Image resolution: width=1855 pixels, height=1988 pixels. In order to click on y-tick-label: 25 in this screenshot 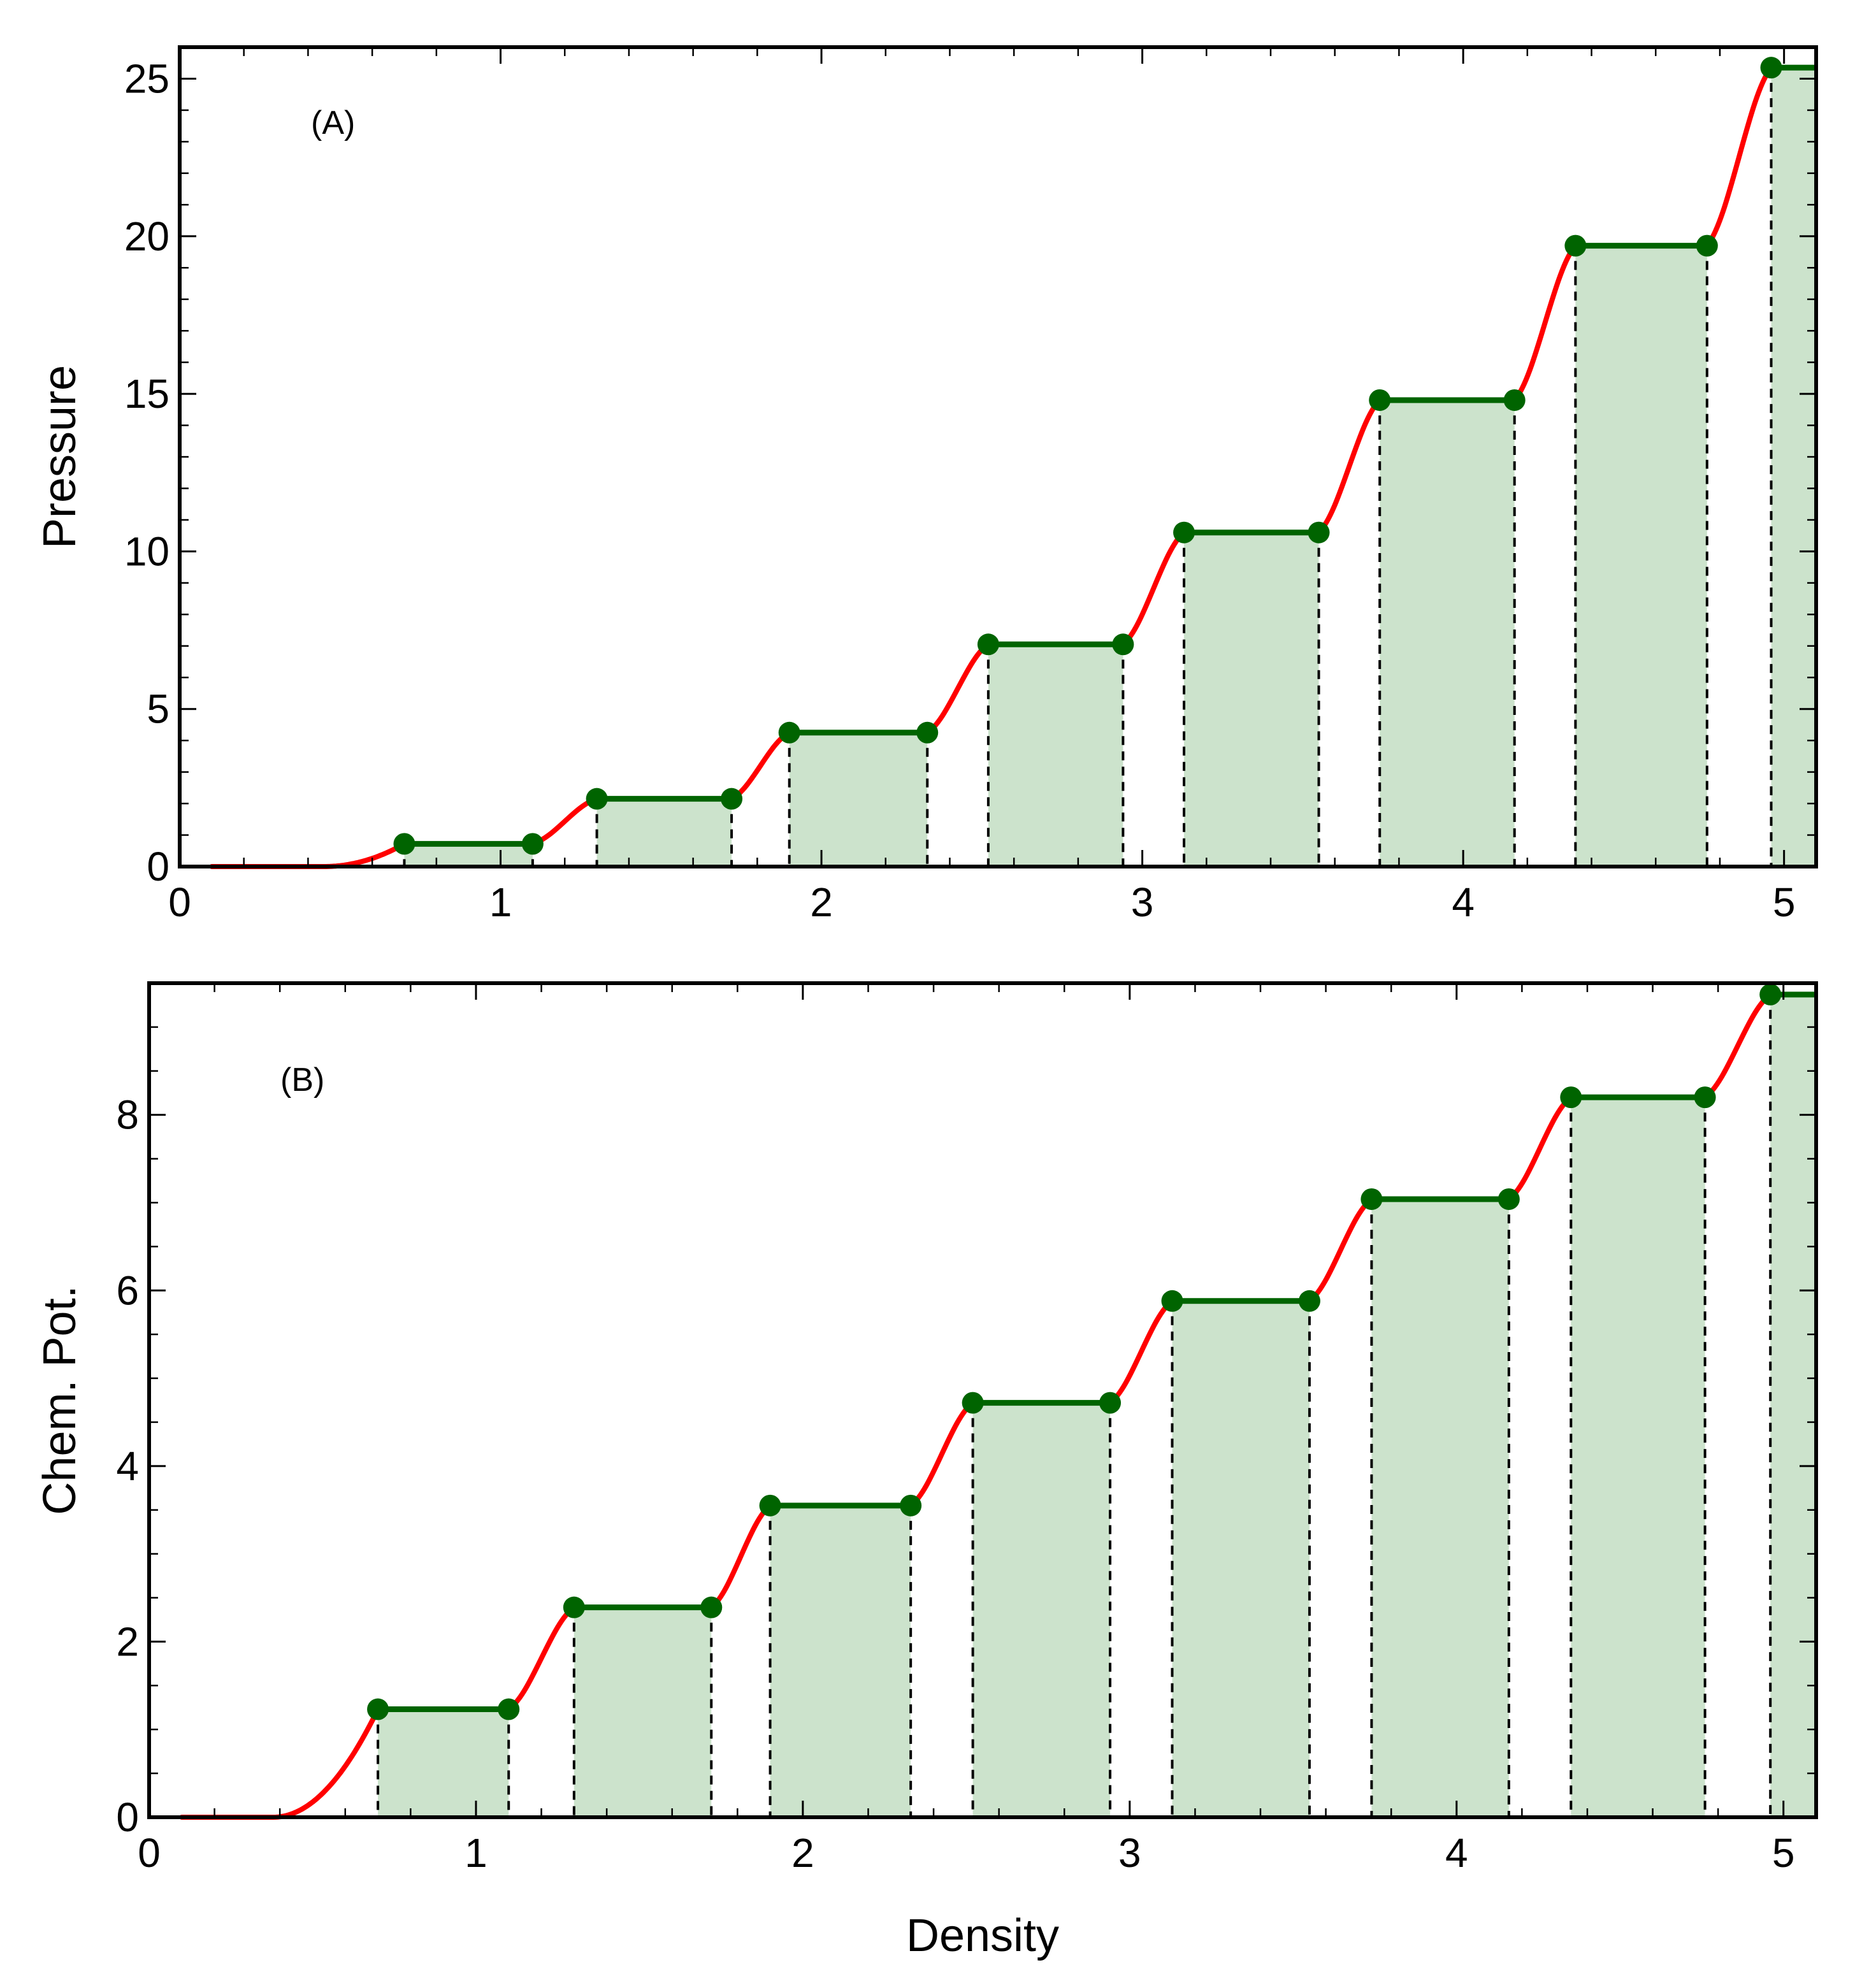, I will do `click(147, 78)`.